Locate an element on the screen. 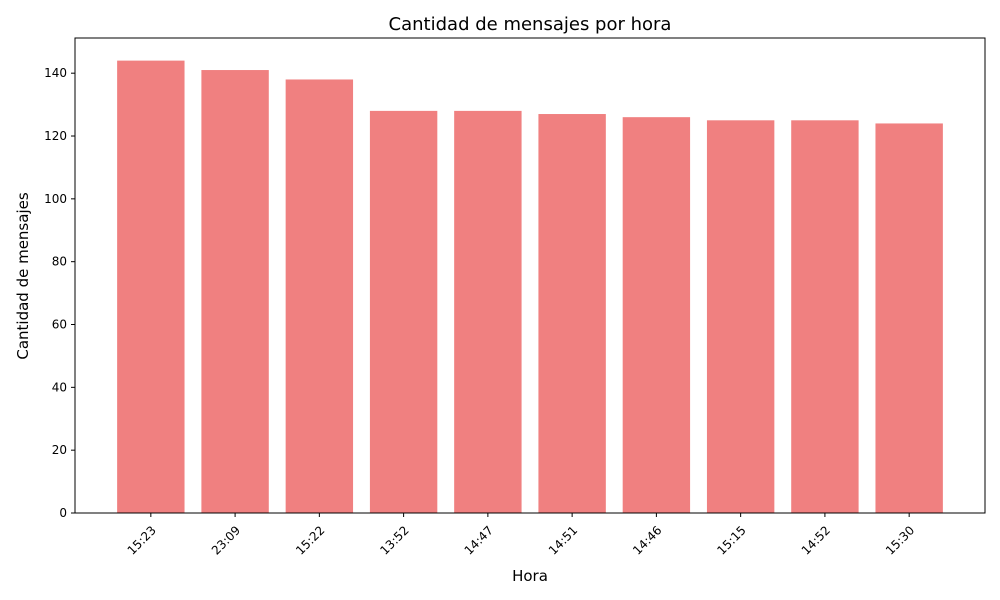 The width and height of the screenshot is (1000, 600). x-tick-label: 14:47 is located at coordinates (479, 540).